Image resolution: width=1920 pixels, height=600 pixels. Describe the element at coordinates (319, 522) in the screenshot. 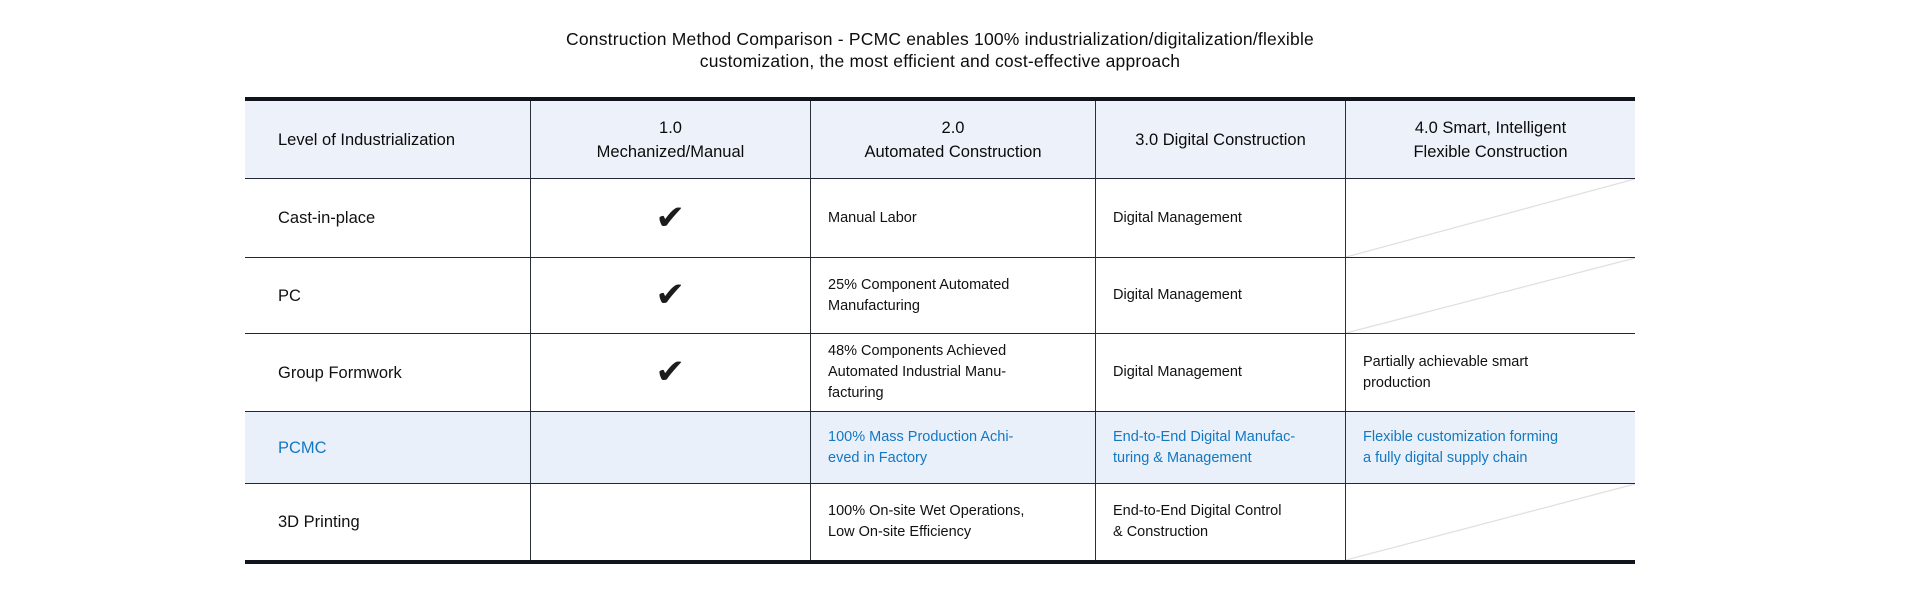

I see `method-name: 3D Printing` at that location.